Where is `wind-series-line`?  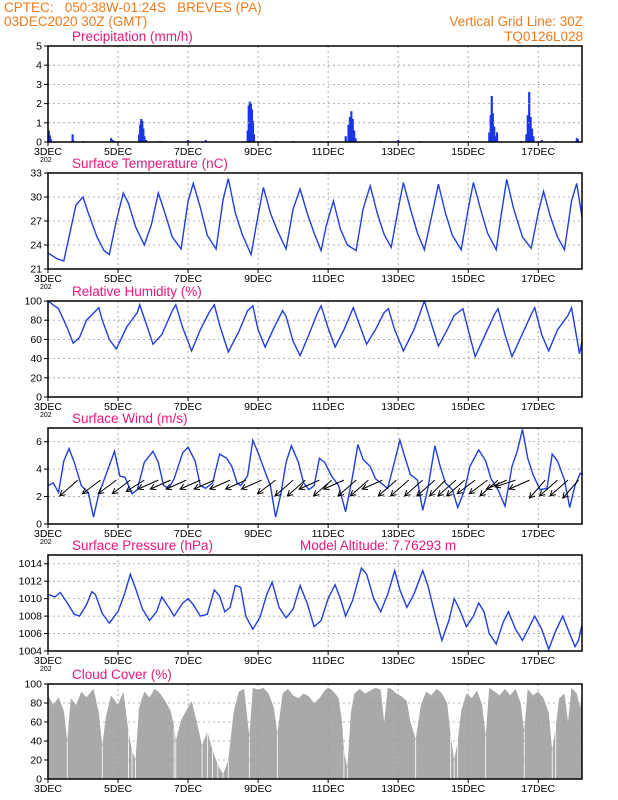
wind-series-line is located at coordinates (315, 473).